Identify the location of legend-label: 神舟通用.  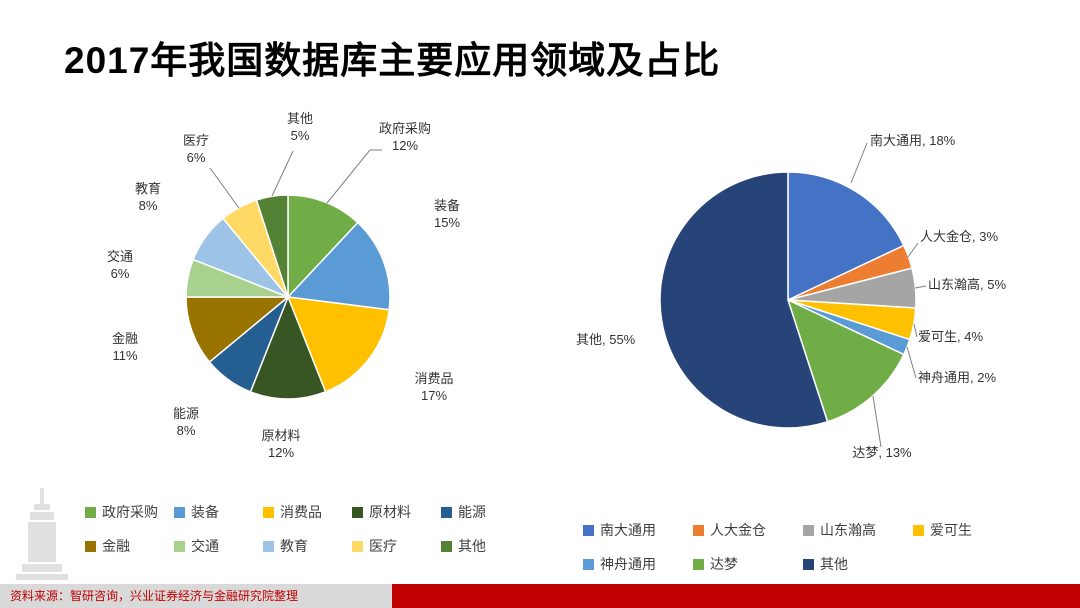
(628, 564).